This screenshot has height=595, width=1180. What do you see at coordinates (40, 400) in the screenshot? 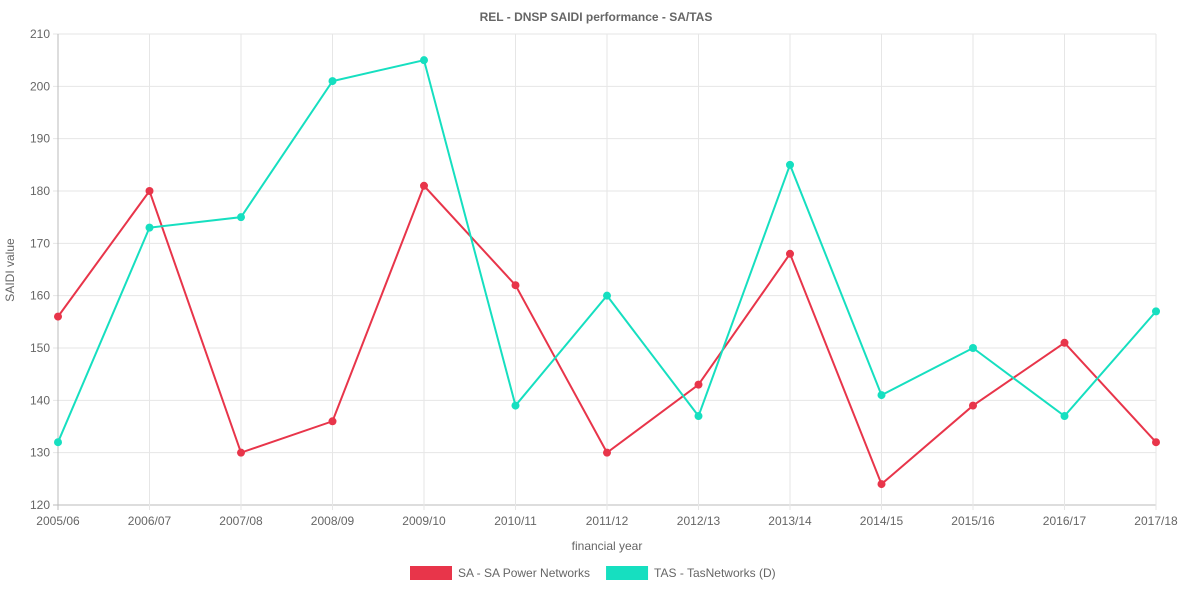
I see `y-tick-label: 140` at bounding box center [40, 400].